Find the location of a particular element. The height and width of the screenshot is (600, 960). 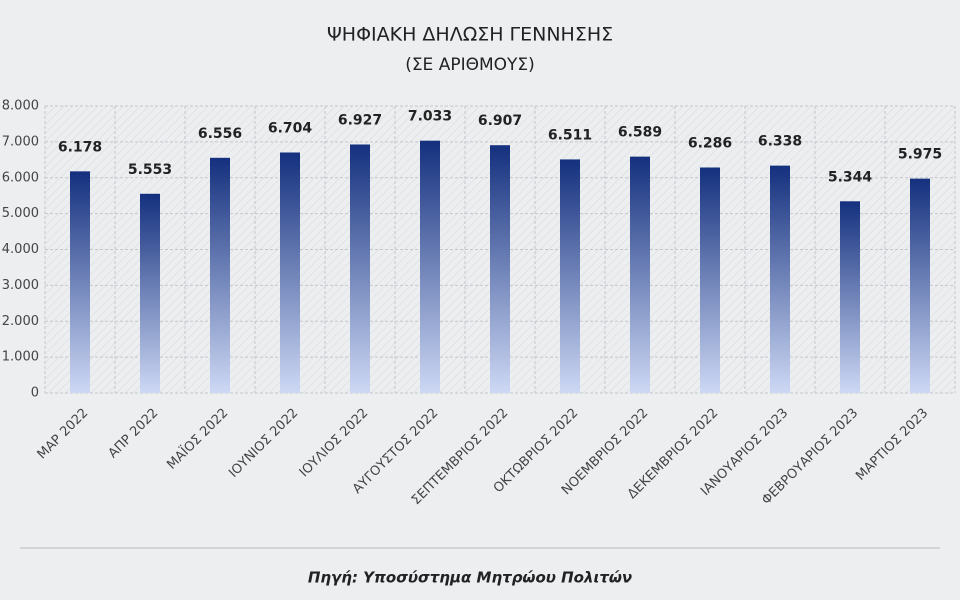

y-tick-label: 3.000 is located at coordinates (20, 285).